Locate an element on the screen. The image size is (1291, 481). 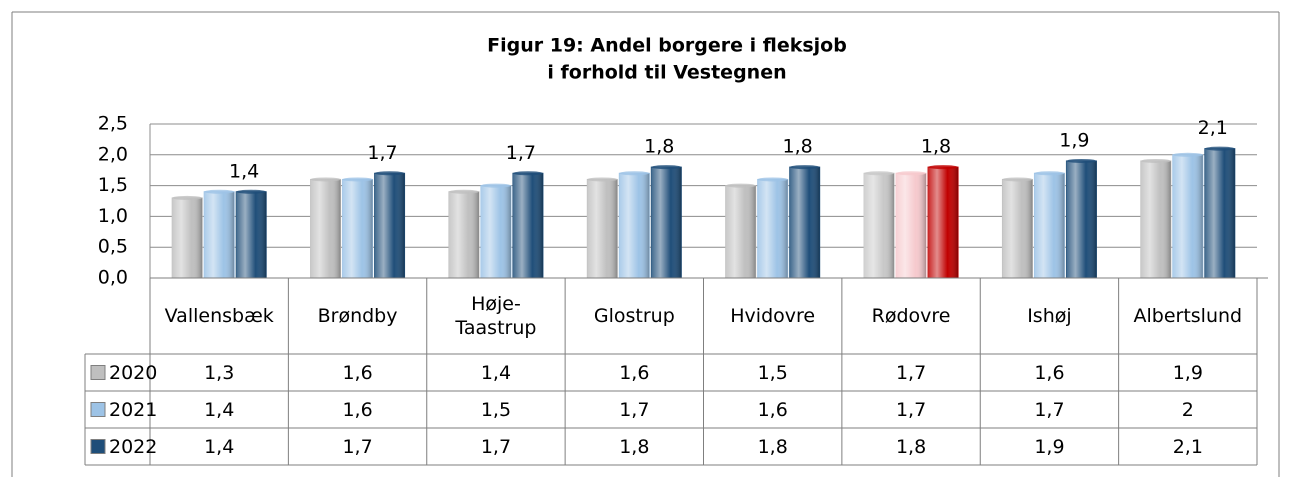
data-label: 1,4 is located at coordinates (244, 171).